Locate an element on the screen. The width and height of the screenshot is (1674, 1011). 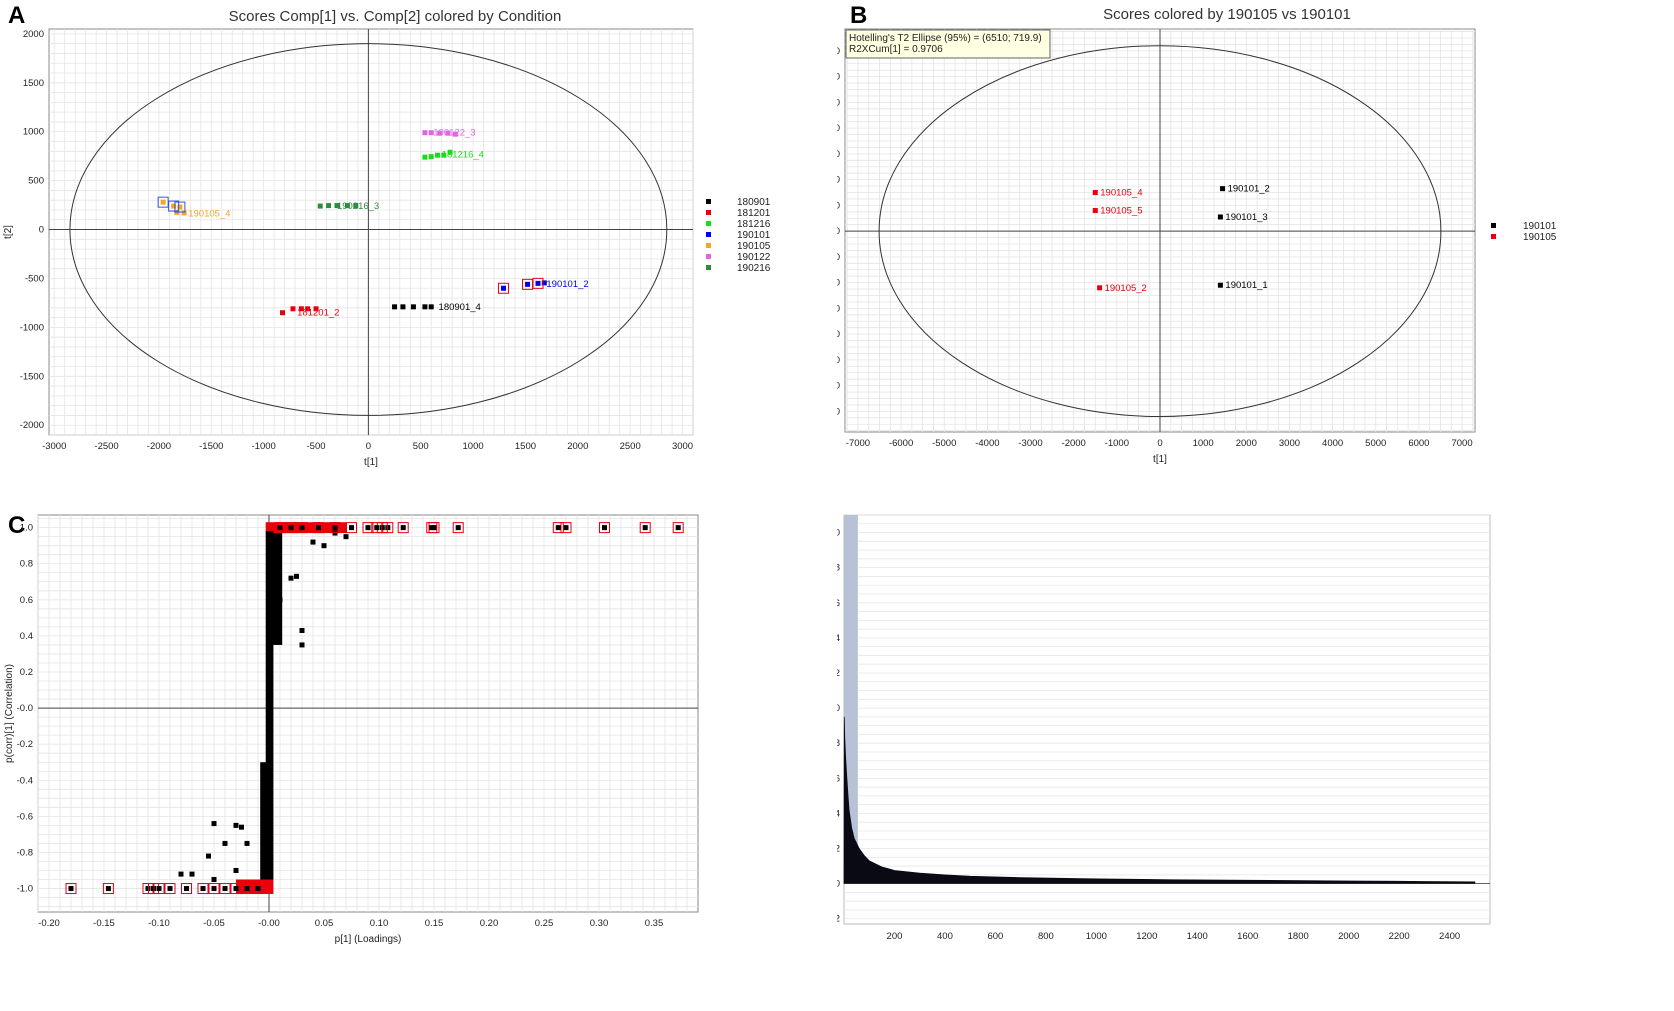
x-tick-label: 0.05 is located at coordinates (324, 923).